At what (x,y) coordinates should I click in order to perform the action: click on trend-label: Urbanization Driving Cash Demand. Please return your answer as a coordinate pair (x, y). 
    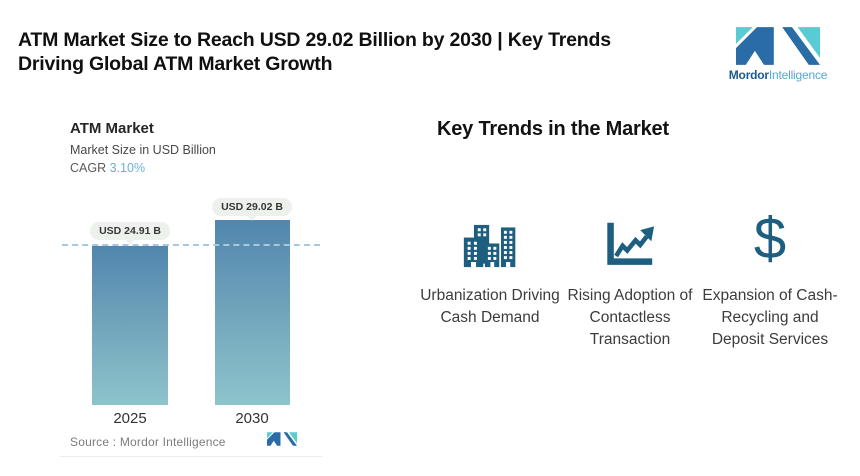
    Looking at the image, I should click on (490, 306).